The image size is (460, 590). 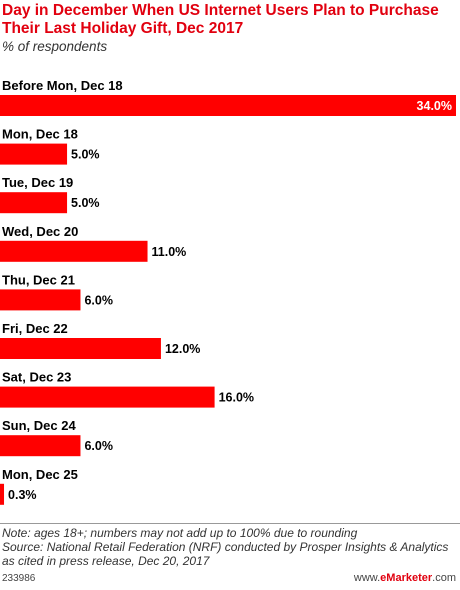 I want to click on brand-name: eMarketer, so click(x=406, y=578).